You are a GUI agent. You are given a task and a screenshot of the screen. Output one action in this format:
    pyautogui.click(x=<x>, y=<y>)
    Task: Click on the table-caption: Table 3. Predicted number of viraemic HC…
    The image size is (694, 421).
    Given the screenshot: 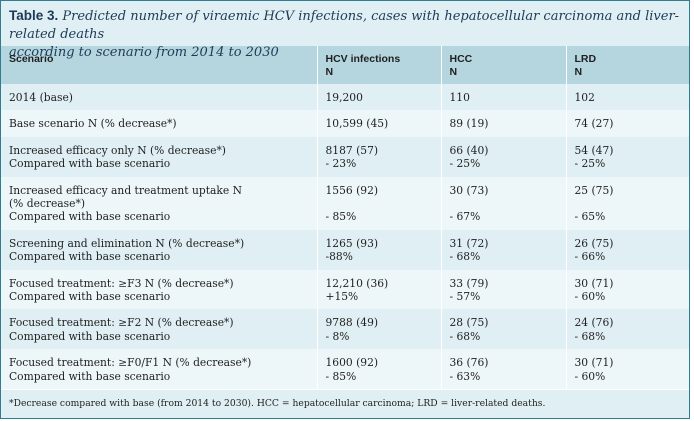 What is the action you would take?
    pyautogui.click(x=345, y=30)
    